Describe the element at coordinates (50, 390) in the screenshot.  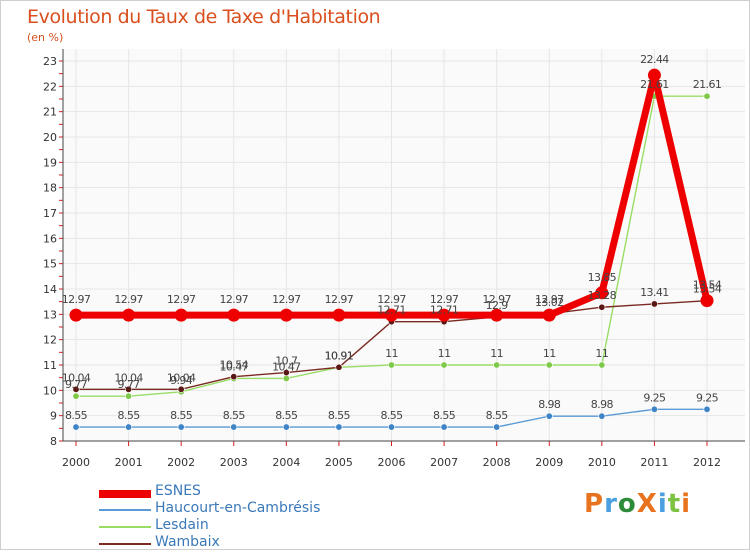
I see `y-tick-label: 10` at that location.